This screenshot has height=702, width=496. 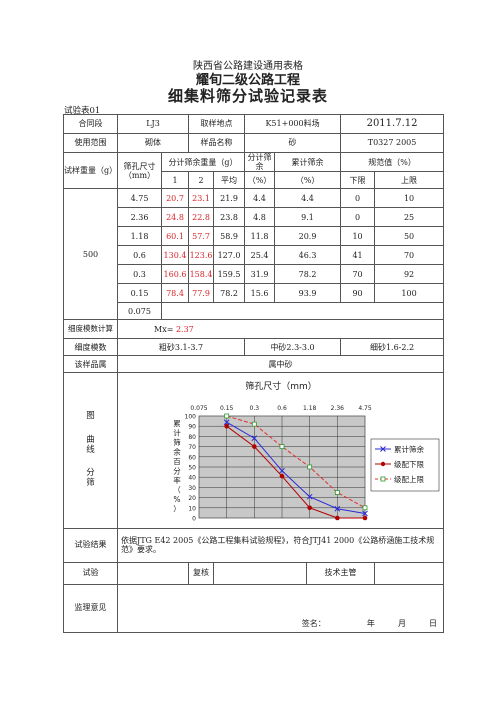 I want to click on residue-avg: 21.9, so click(x=229, y=198).